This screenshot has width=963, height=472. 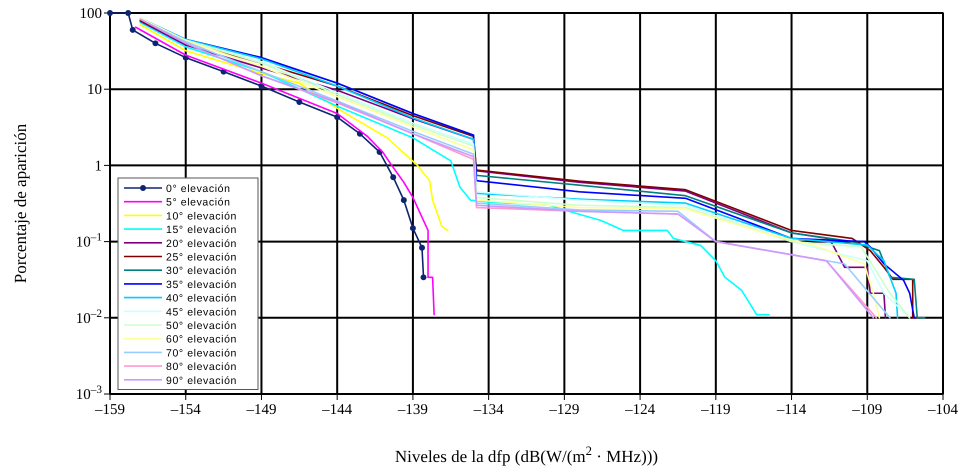 I want to click on legend-label: 45° elevación, so click(x=201, y=312).